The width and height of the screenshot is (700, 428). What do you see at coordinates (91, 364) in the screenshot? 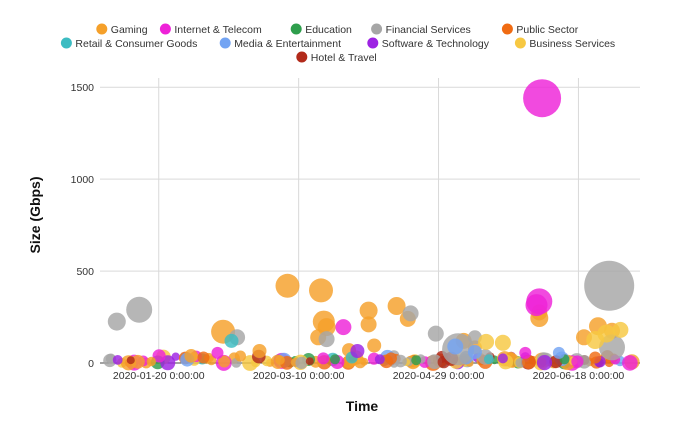
I see `y-tick-label: 0` at bounding box center [91, 364].